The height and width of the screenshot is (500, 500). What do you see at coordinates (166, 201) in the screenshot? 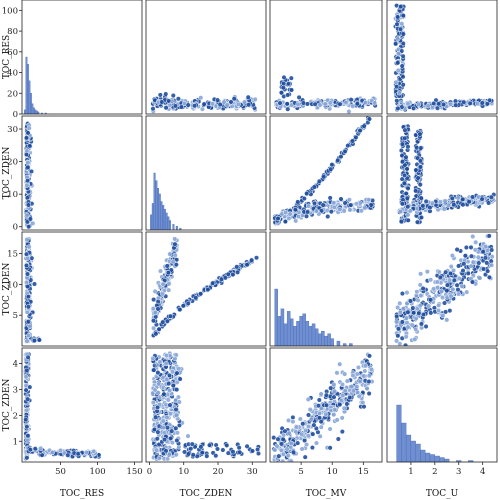
I see `histogram-TOC_ZDEN` at bounding box center [166, 201].